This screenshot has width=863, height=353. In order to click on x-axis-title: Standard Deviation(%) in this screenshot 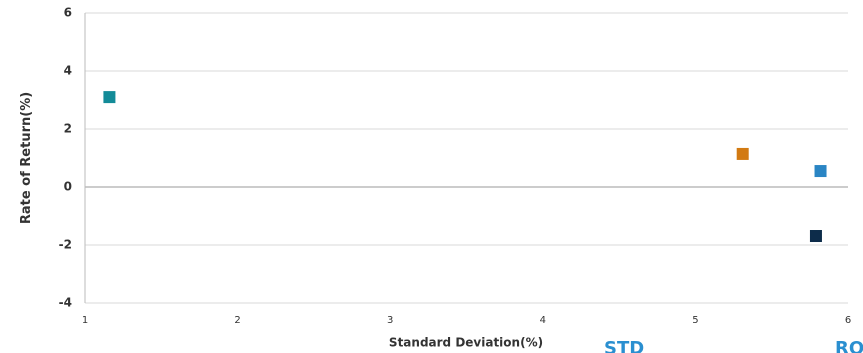, I will do `click(466, 343)`.